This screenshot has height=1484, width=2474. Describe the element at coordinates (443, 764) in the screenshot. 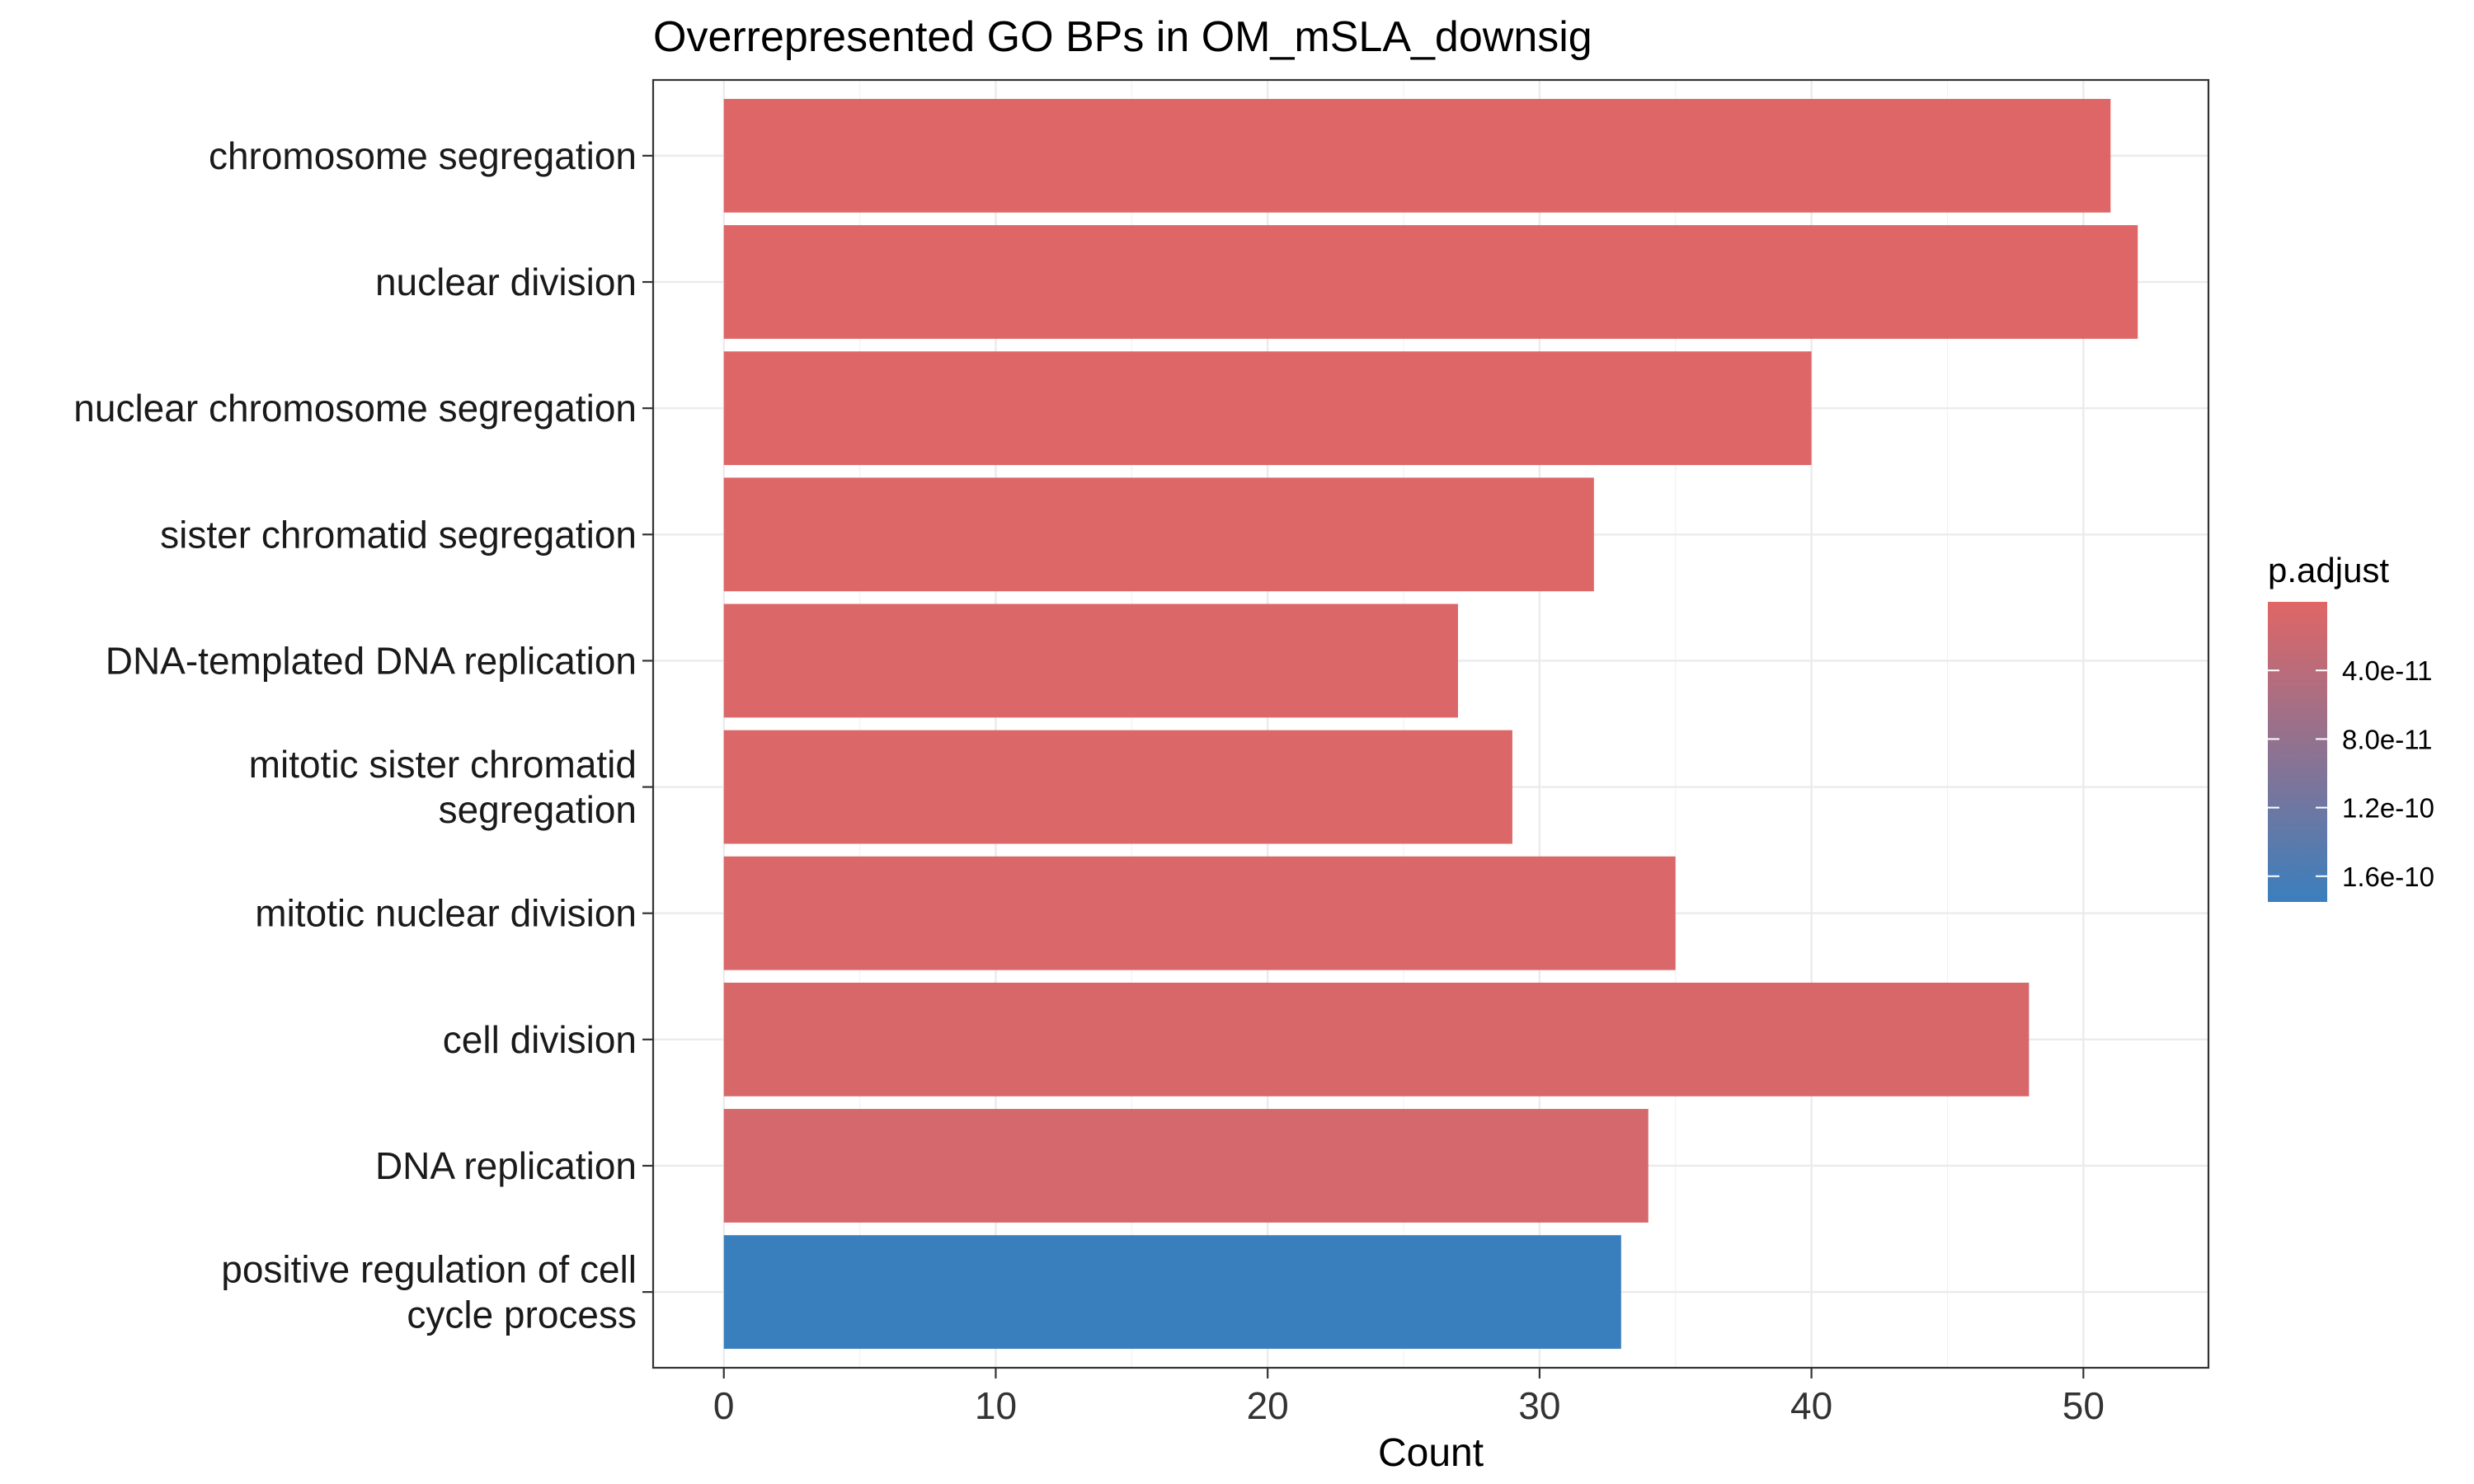

I see `category-label-line: mitotic sister chromatid` at that location.